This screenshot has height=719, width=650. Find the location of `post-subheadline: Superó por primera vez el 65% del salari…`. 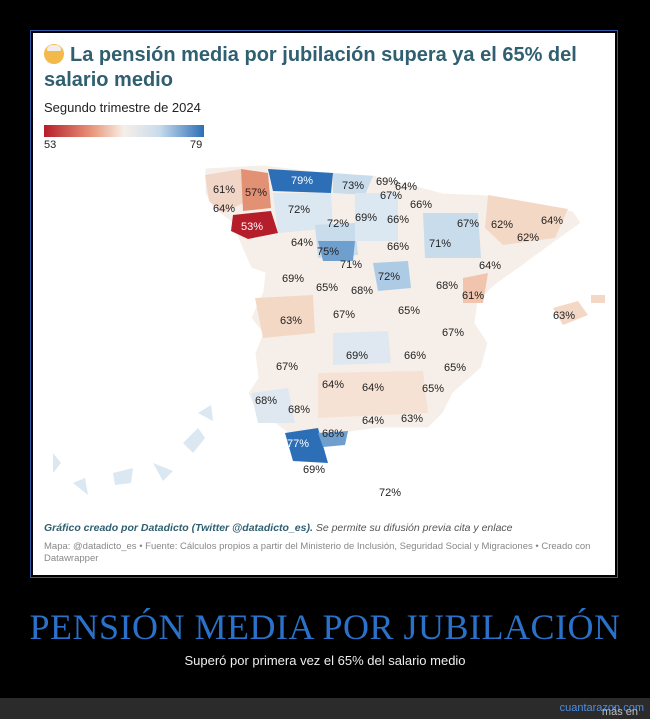

post-subheadline: Superó por primera vez el 65% del salari… is located at coordinates (325, 660).